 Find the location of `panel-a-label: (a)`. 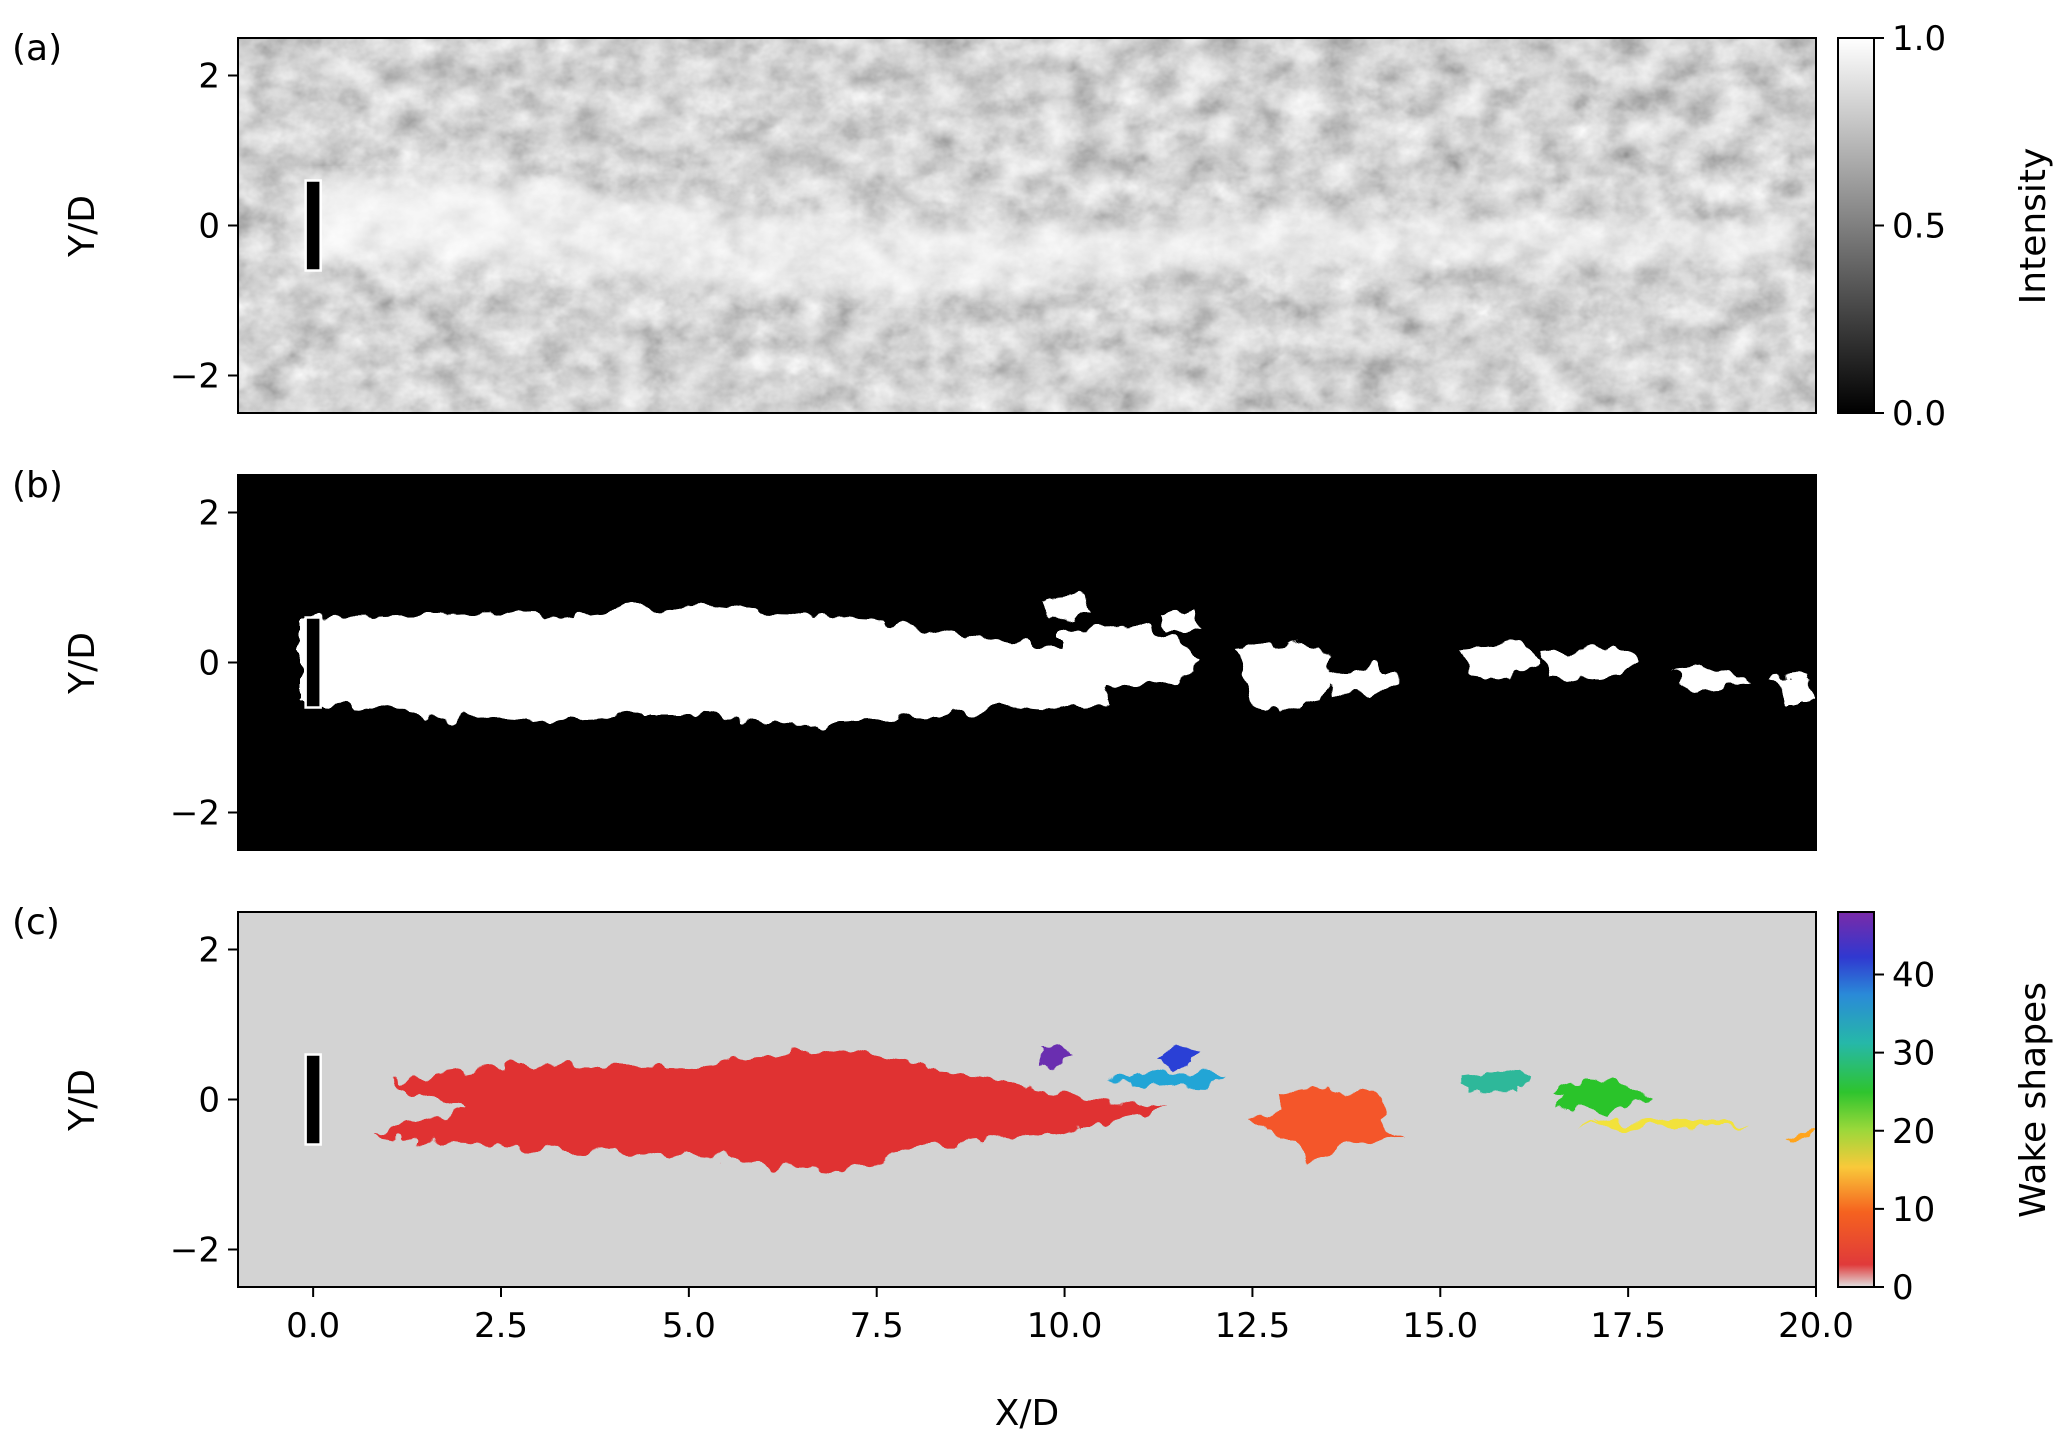

panel-a-label: (a) is located at coordinates (37, 48).